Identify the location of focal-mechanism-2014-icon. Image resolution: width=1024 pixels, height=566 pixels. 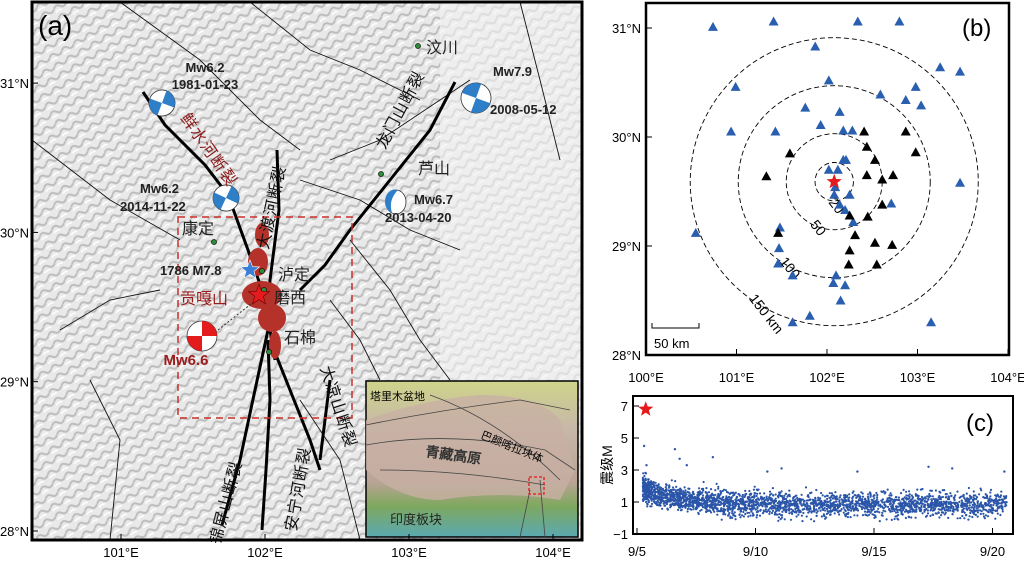
(226, 198).